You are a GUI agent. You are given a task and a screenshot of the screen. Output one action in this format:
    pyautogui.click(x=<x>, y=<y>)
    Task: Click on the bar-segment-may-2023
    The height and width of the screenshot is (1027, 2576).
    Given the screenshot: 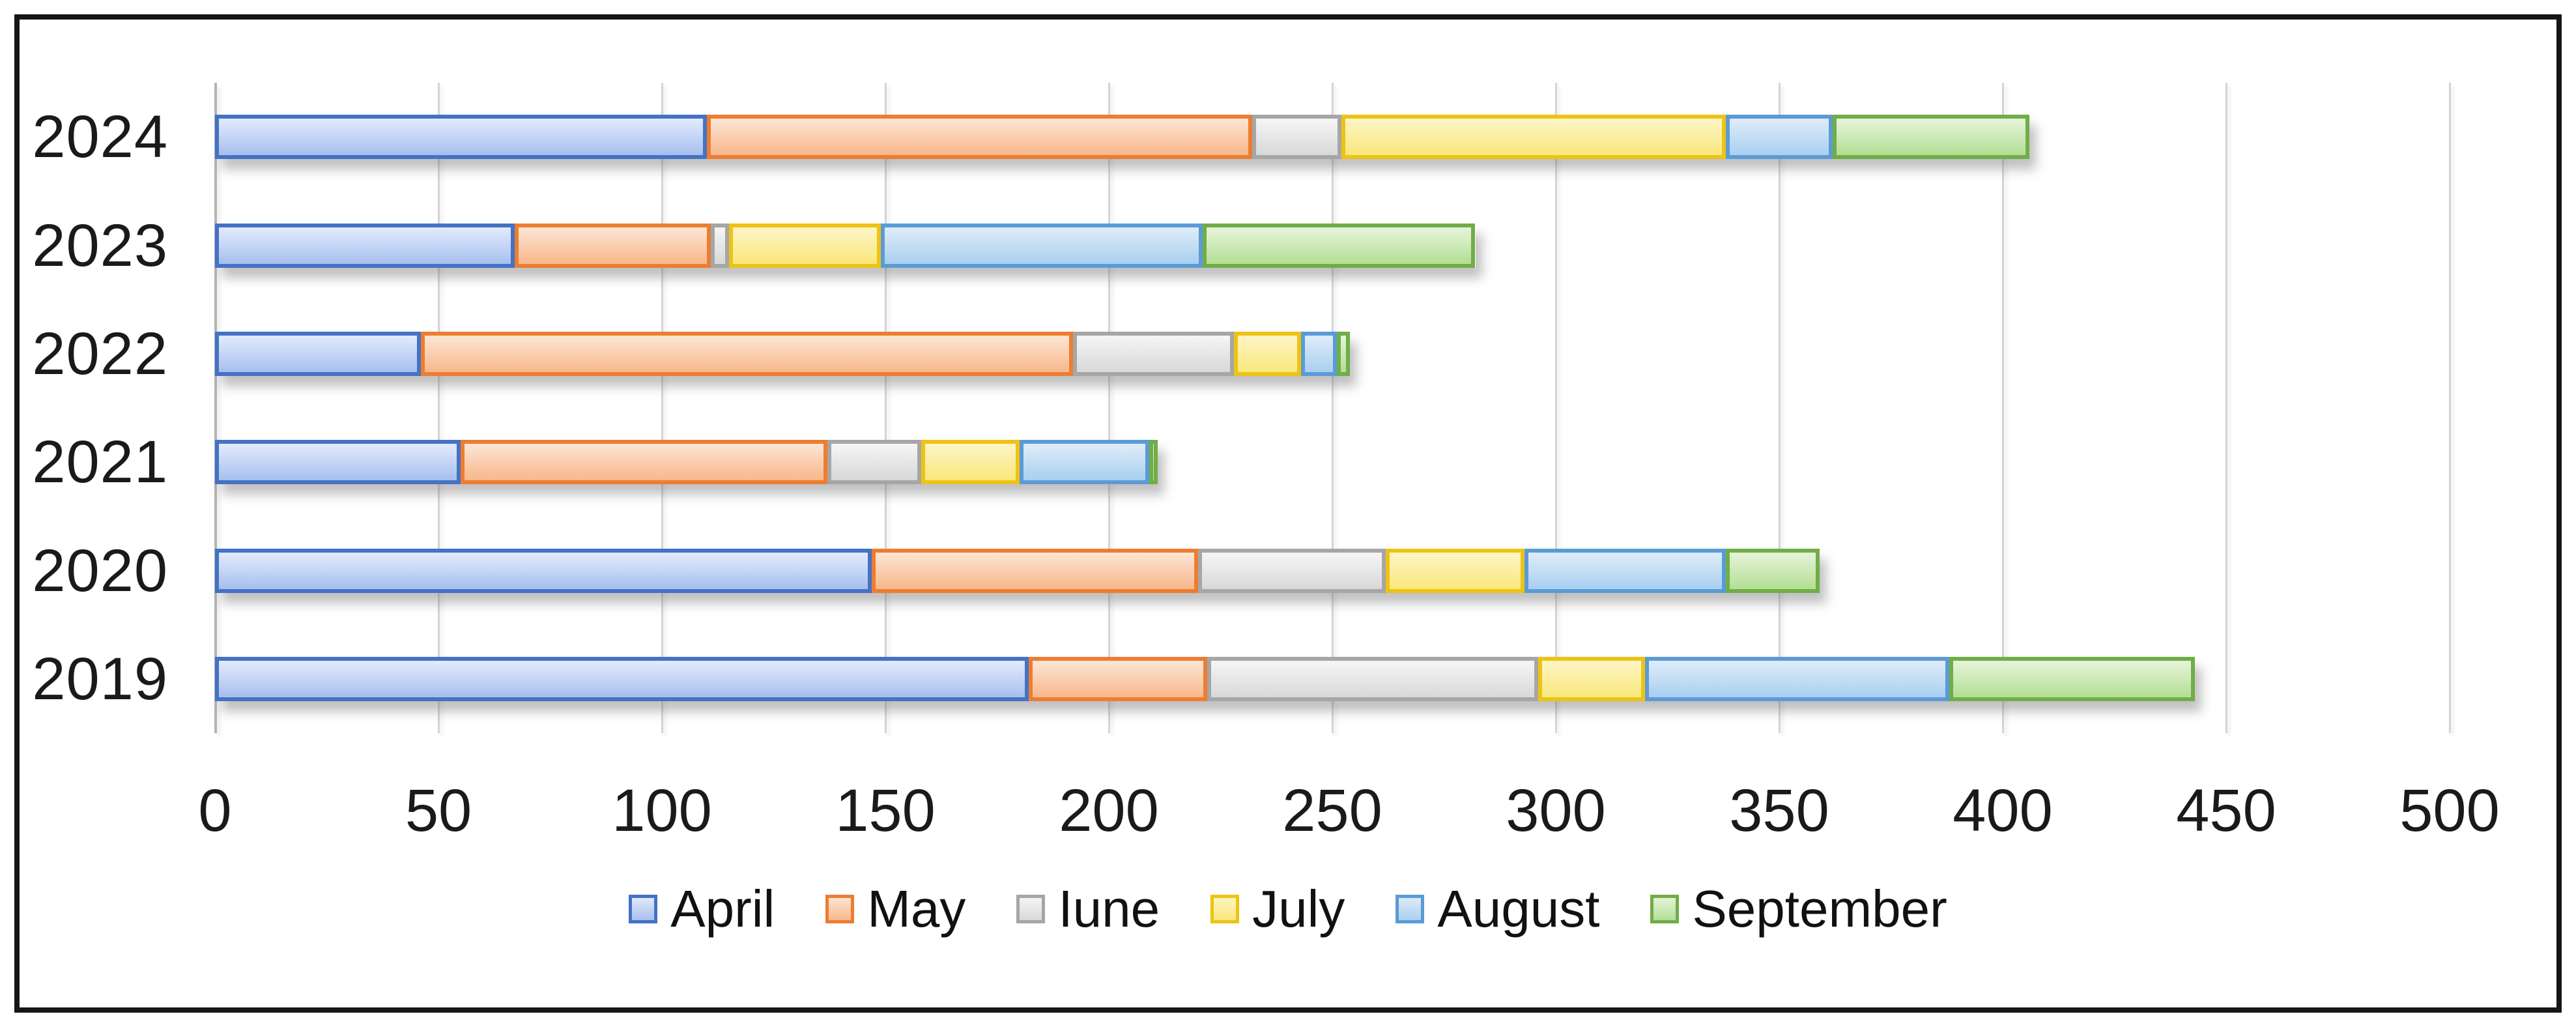 What is the action you would take?
    pyautogui.click(x=612, y=245)
    